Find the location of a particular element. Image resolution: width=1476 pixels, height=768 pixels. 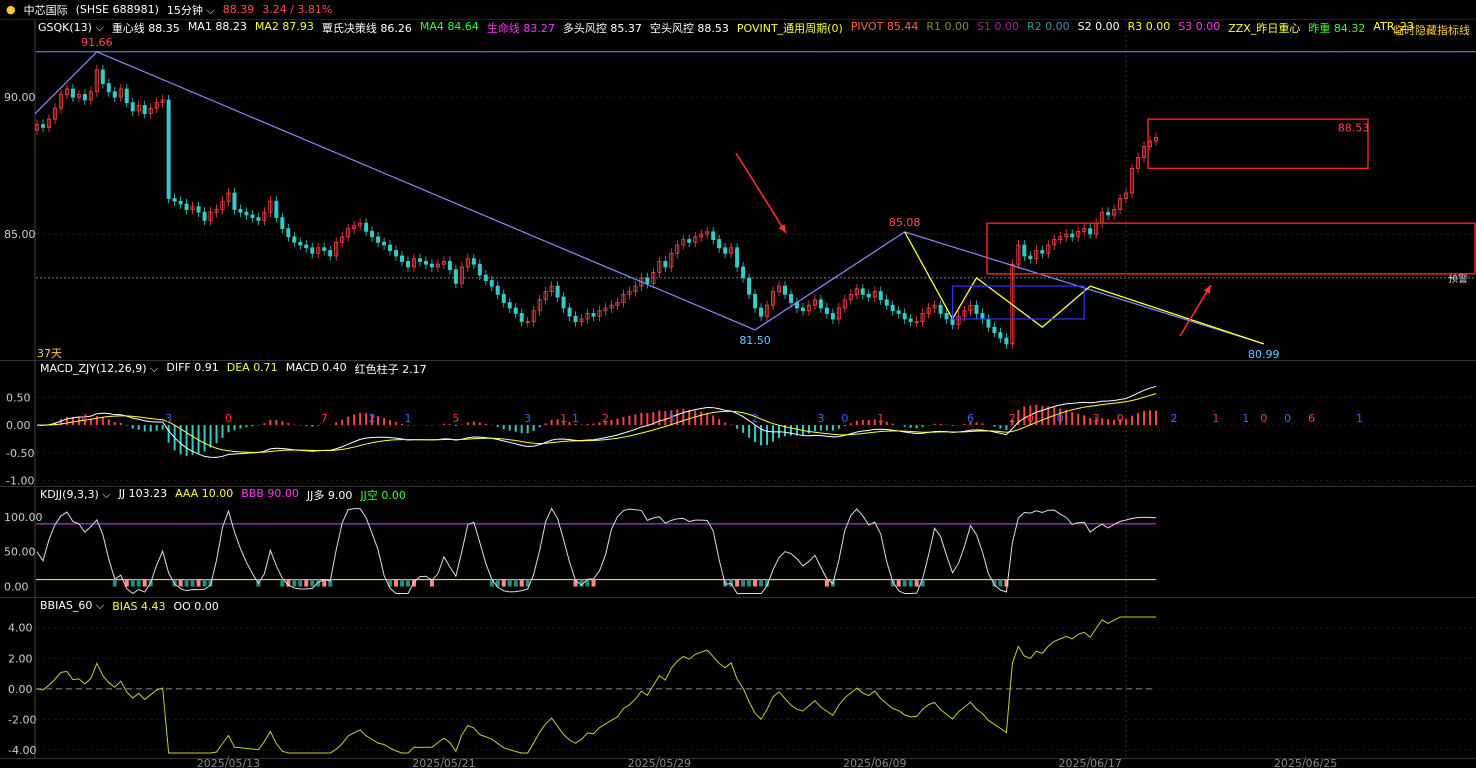

macd-name-text: MACD_ZJY(12,26,9) is located at coordinates (93, 368).